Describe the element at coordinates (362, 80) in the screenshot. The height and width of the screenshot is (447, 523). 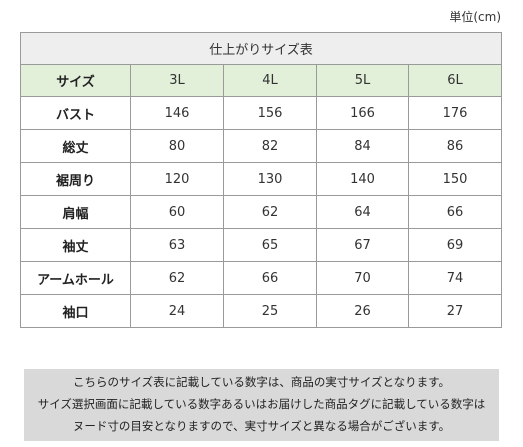
I see `size-header-5l: 5L` at that location.